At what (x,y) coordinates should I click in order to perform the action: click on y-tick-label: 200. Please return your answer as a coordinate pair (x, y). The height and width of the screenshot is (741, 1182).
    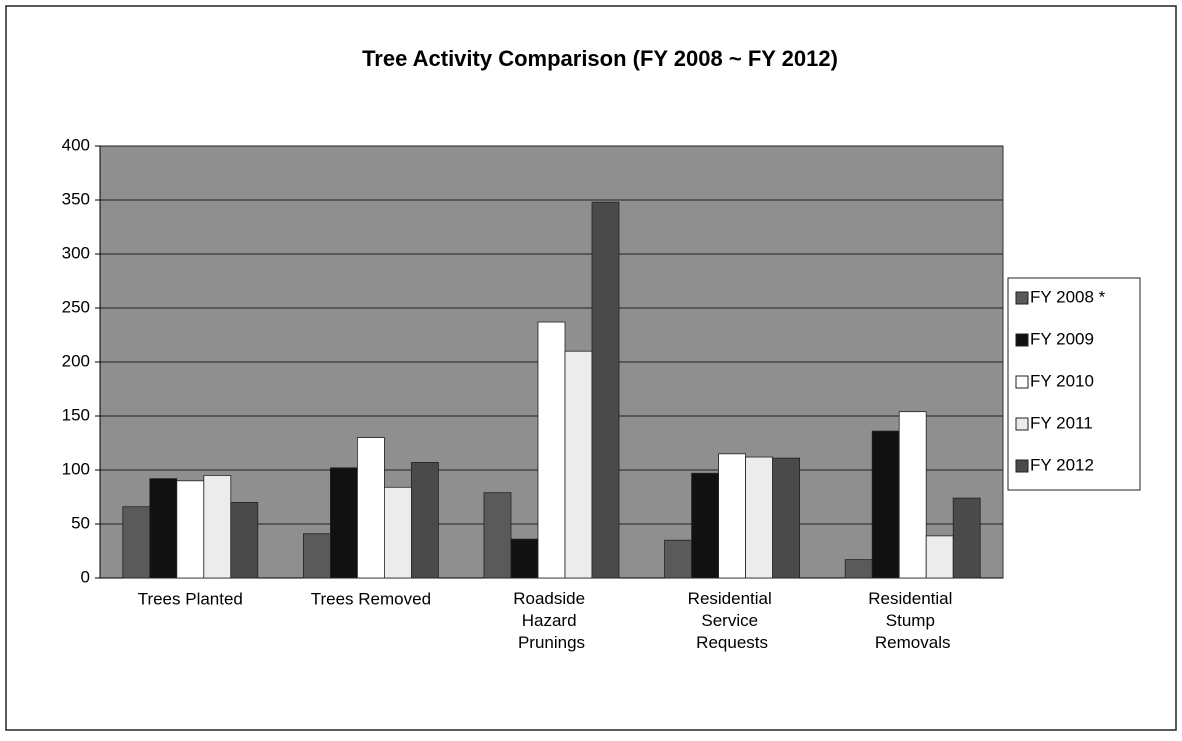
    Looking at the image, I should click on (76, 360).